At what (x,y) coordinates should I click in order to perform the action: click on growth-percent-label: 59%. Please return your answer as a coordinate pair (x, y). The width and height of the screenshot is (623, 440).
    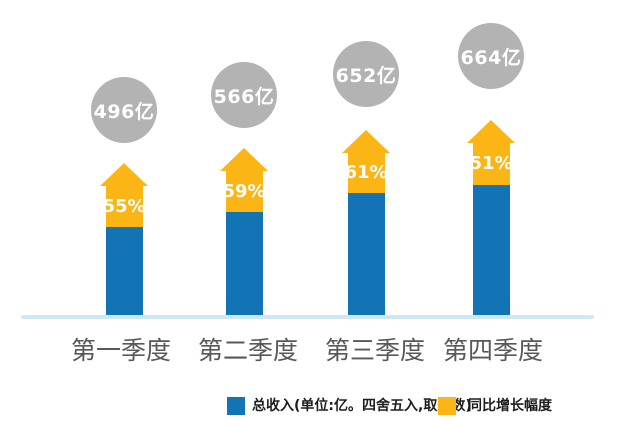
    Looking at the image, I should click on (244, 191).